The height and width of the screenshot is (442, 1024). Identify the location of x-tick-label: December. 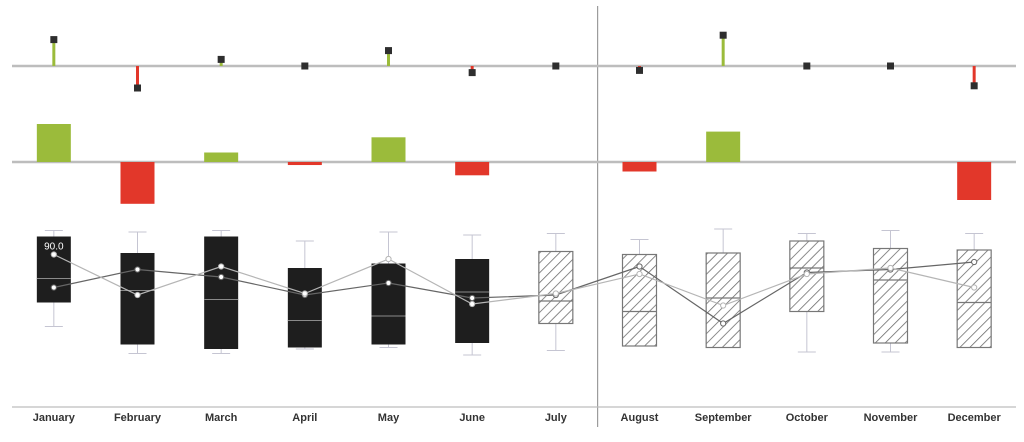
(975, 418).